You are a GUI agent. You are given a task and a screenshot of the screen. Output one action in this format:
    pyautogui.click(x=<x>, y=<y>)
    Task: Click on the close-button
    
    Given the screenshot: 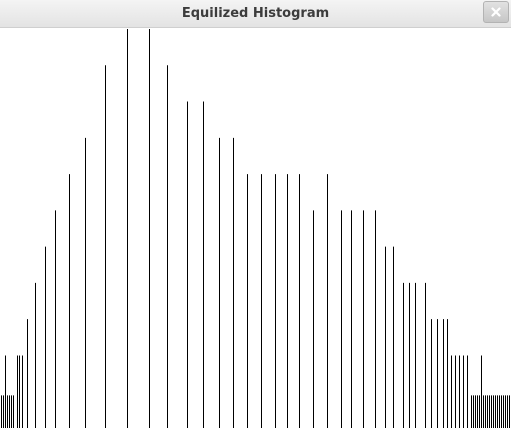 What is the action you would take?
    pyautogui.click(x=496, y=12)
    